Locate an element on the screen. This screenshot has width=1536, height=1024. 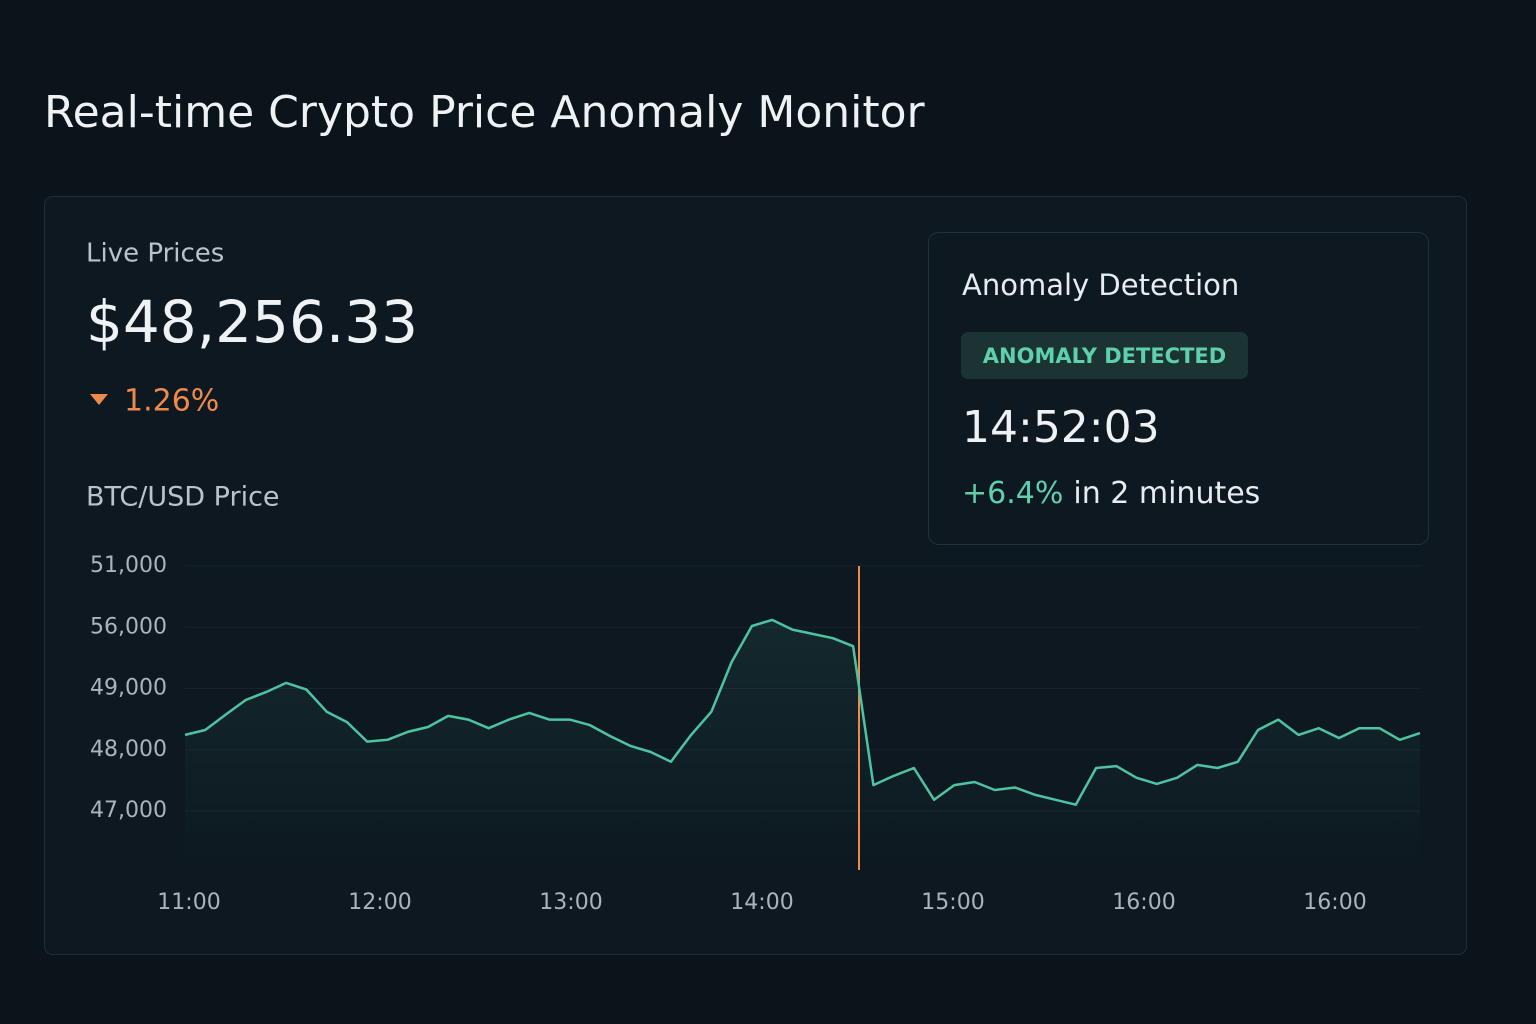
y-axis-label: 48,000 is located at coordinates (128, 749).